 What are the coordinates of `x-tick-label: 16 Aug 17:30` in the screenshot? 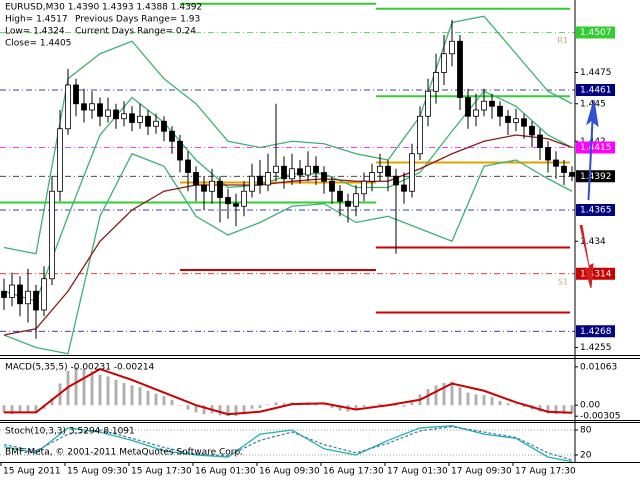 It's located at (353, 472).